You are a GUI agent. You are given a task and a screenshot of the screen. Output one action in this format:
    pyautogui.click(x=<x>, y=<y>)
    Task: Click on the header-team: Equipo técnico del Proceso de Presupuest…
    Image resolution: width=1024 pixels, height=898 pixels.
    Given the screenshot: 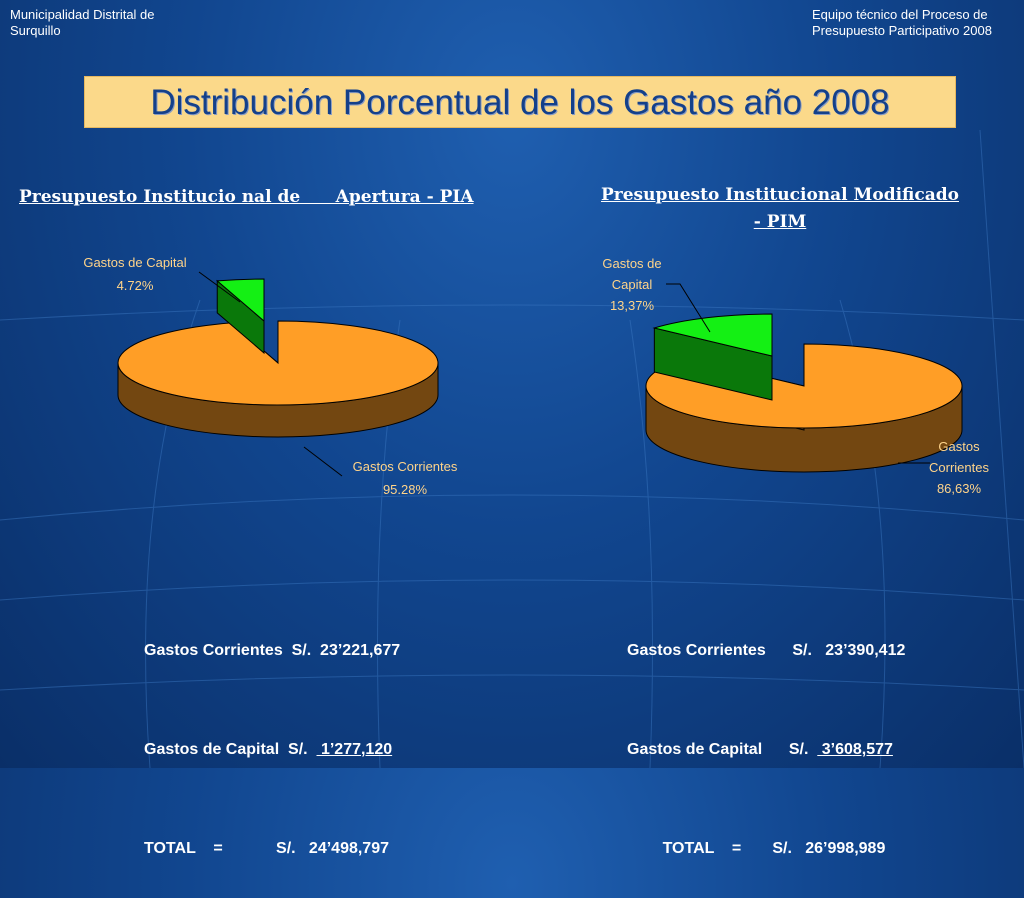 What is the action you would take?
    pyautogui.click(x=917, y=23)
    